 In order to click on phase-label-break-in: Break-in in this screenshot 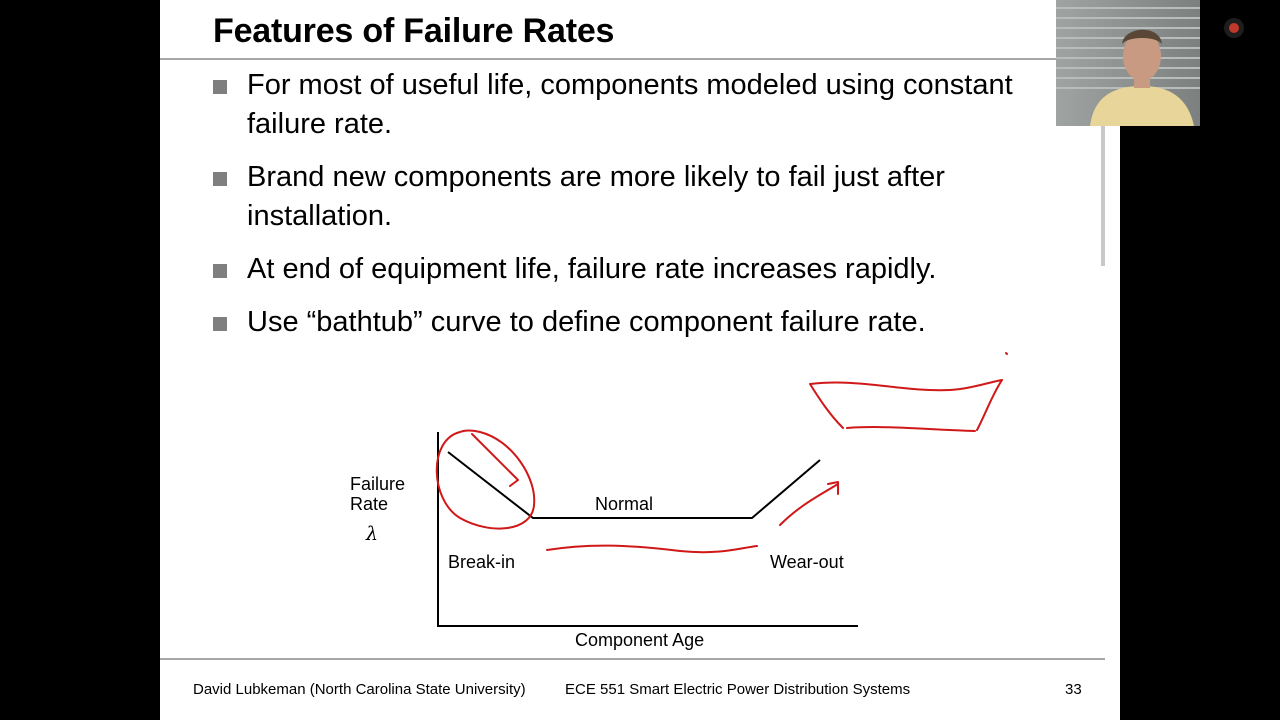, I will do `click(481, 562)`.